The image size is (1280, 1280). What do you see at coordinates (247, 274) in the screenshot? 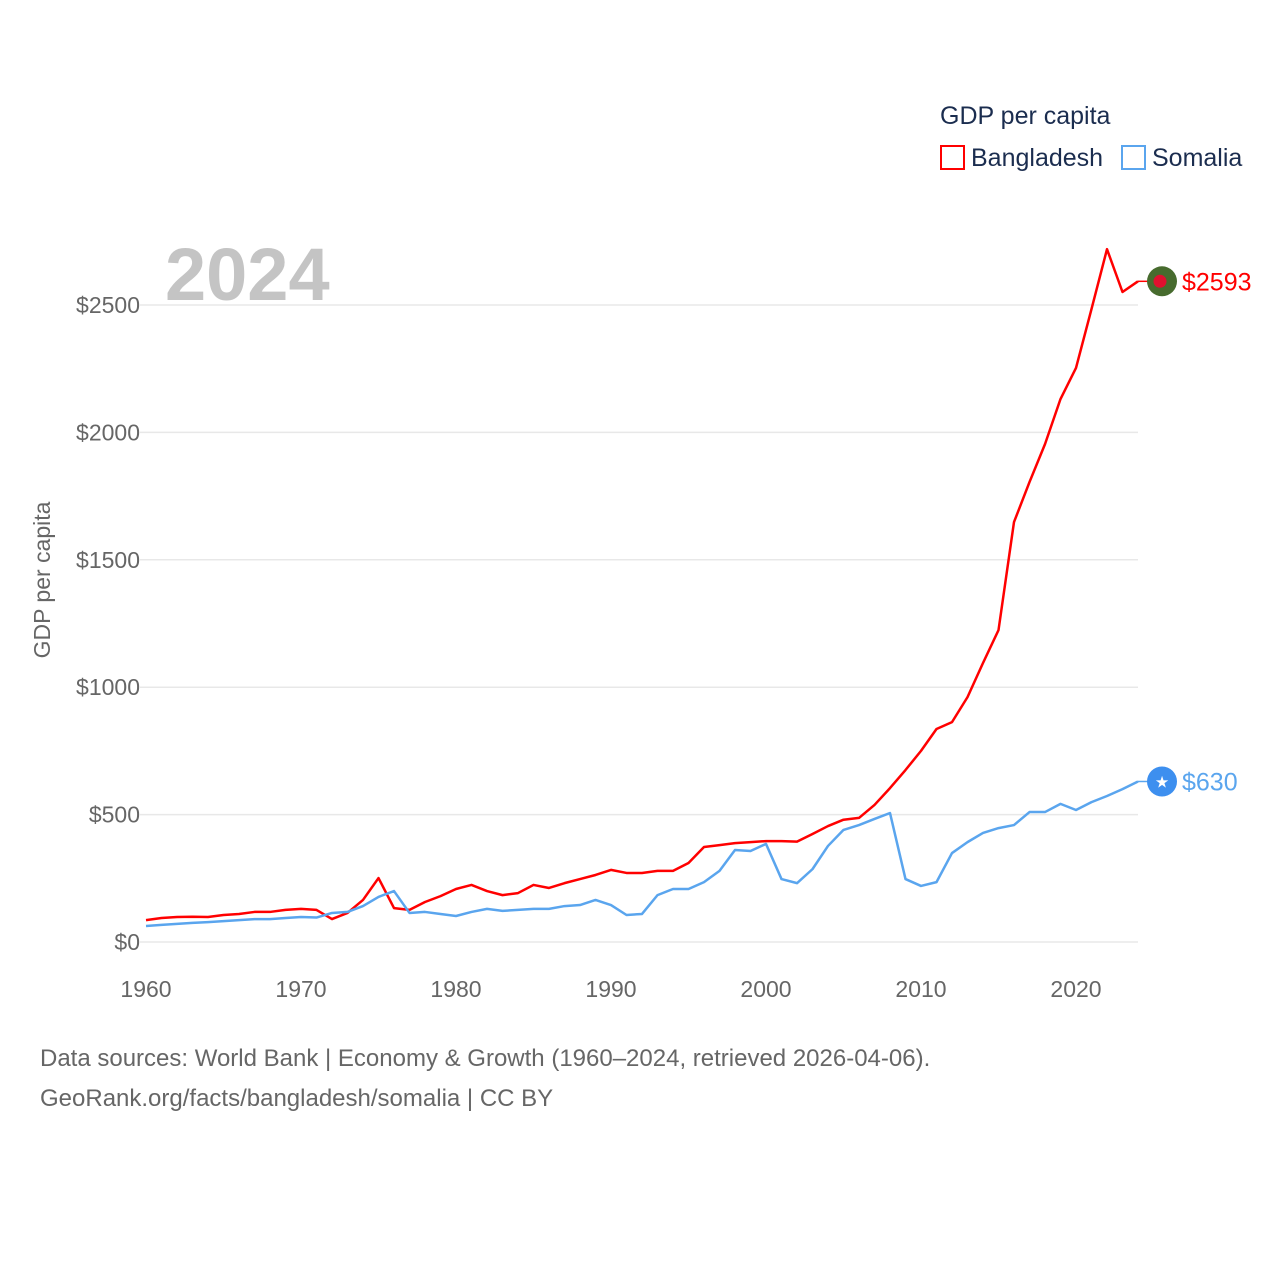
I see `year-watermark: 2024` at bounding box center [247, 274].